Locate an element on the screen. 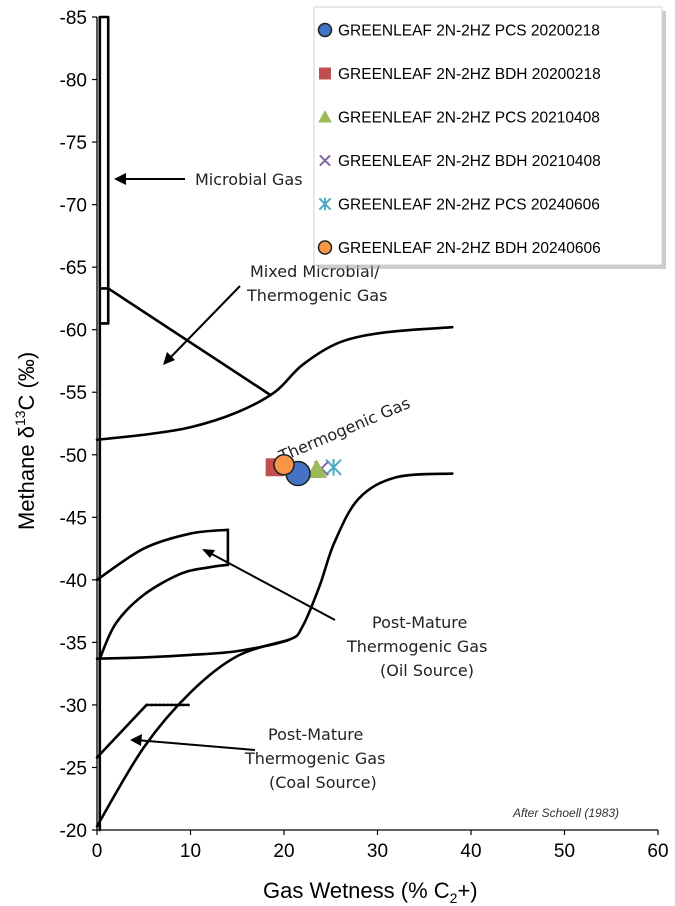  x-axis-title: Gas Wetness (% C2+) is located at coordinates (370, 892).